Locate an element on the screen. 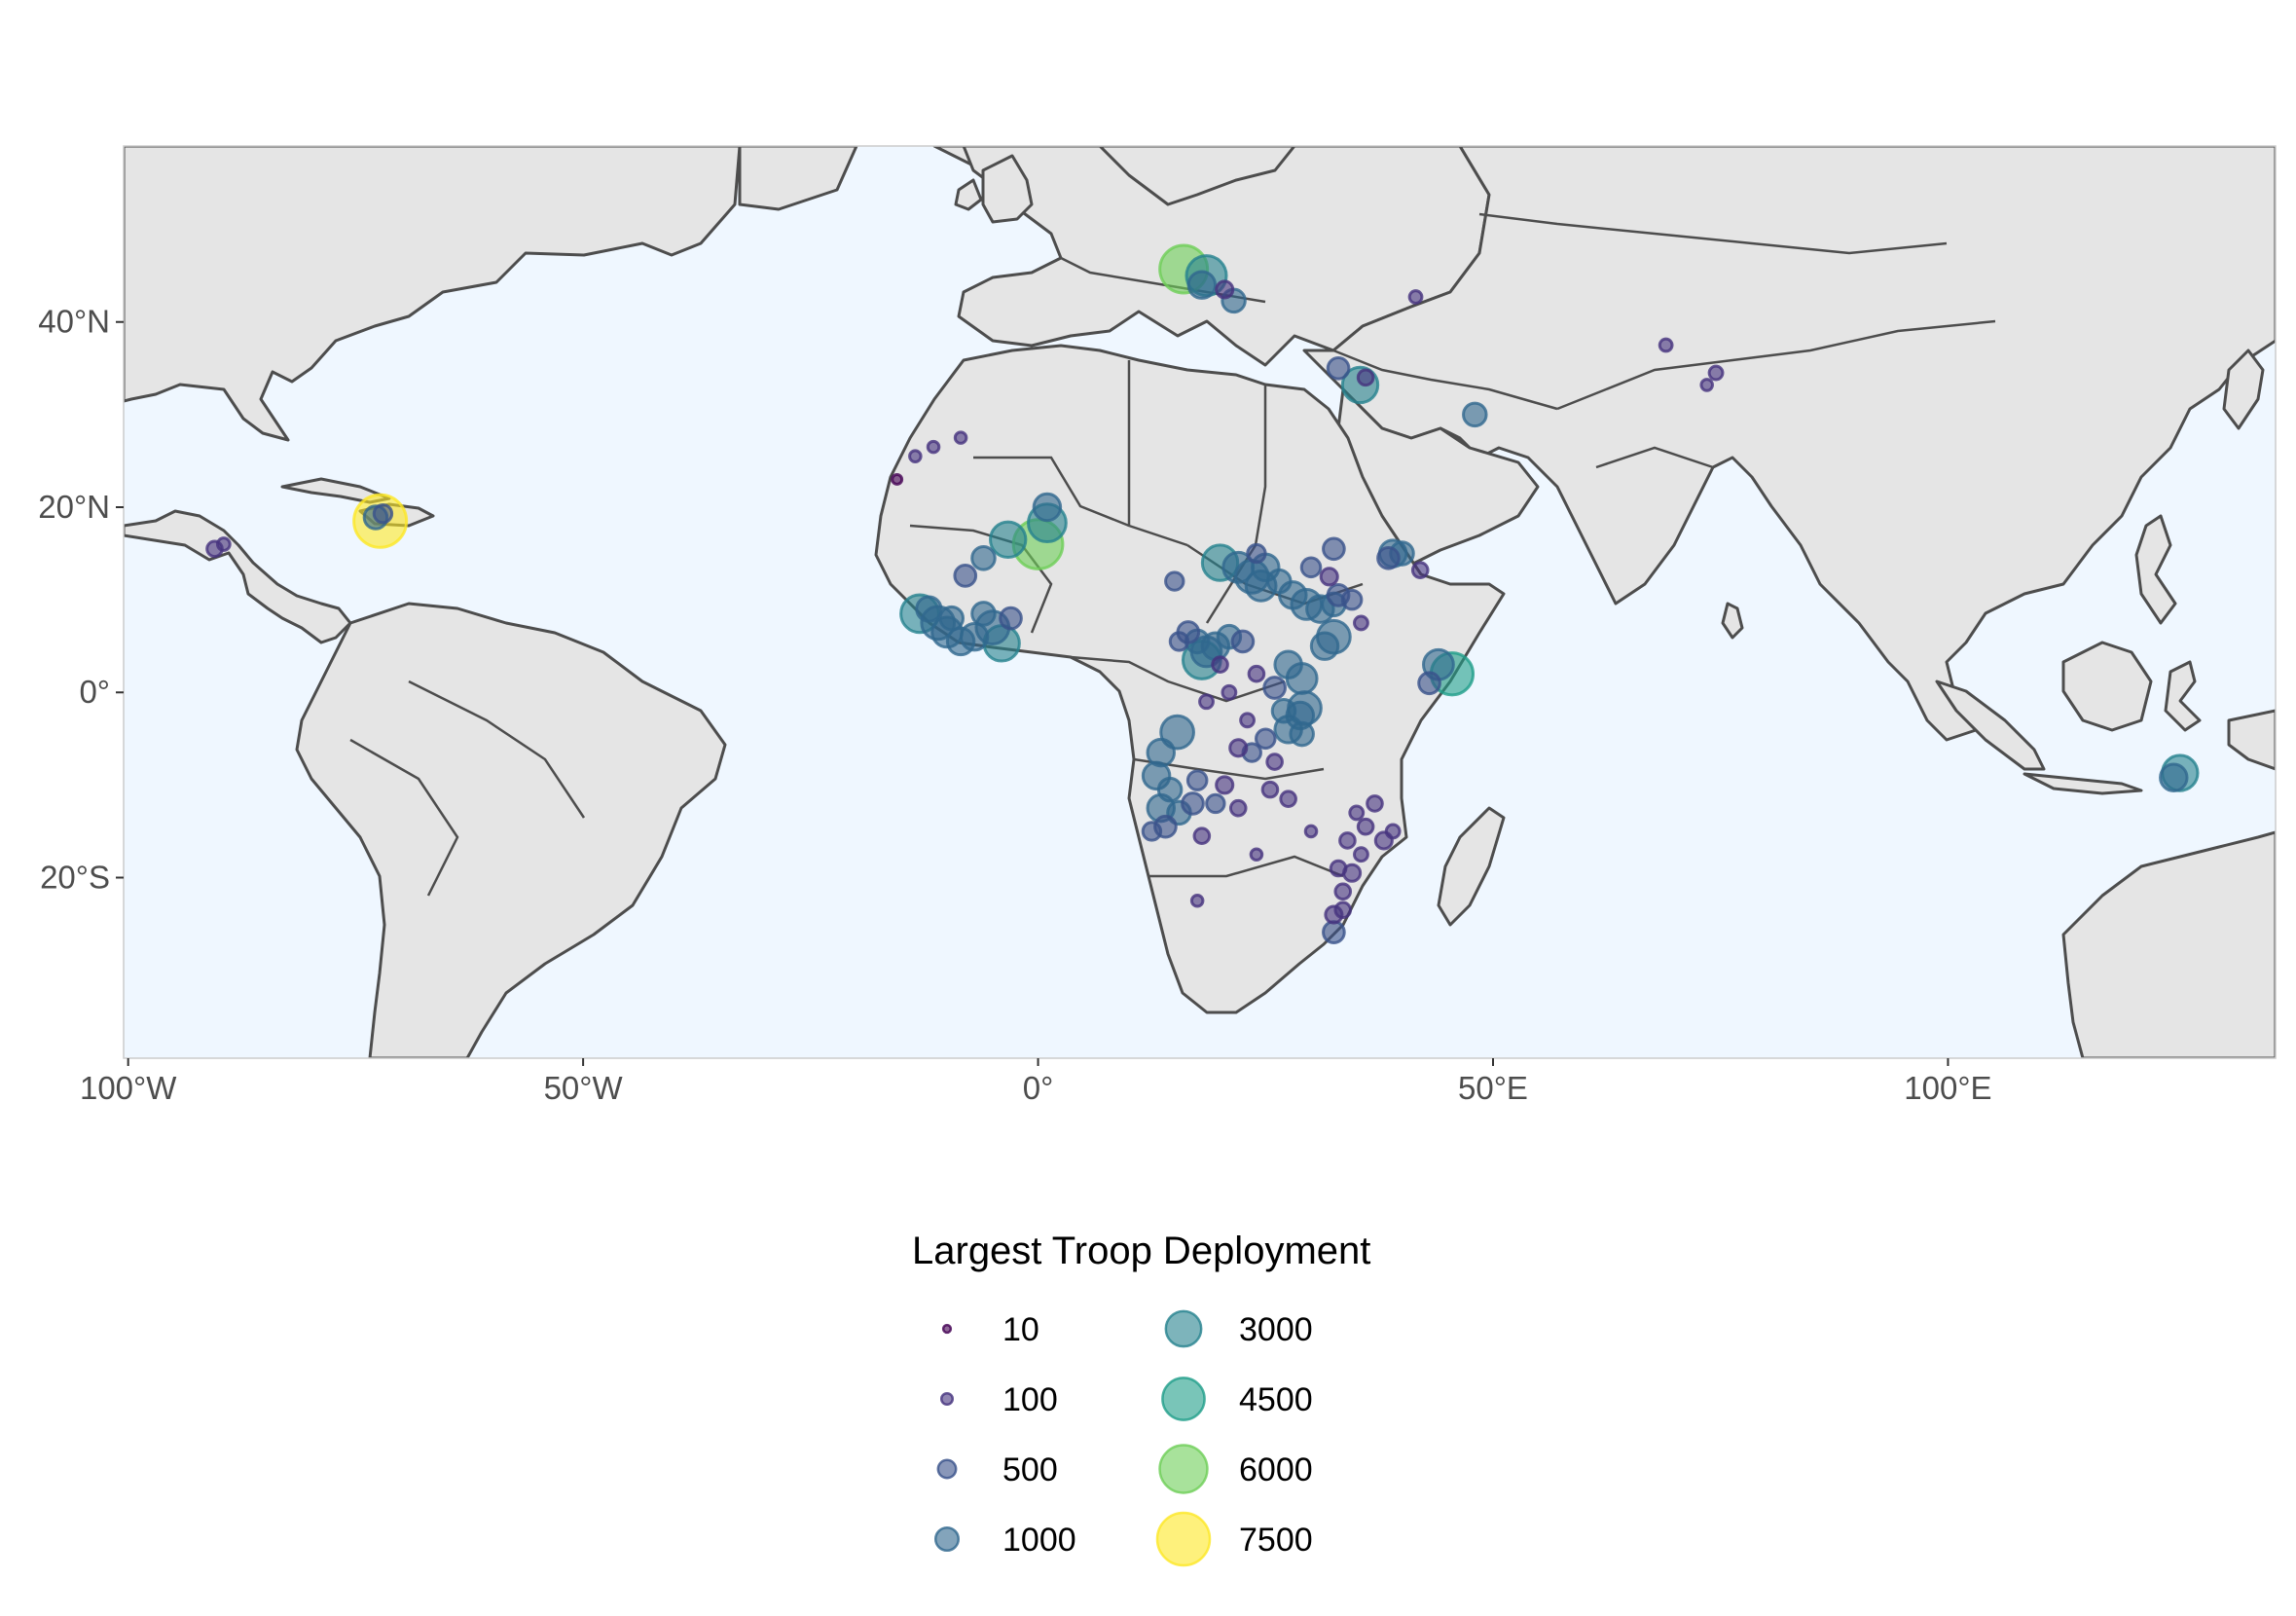  x-tick-label: 50°W is located at coordinates (584, 1088).